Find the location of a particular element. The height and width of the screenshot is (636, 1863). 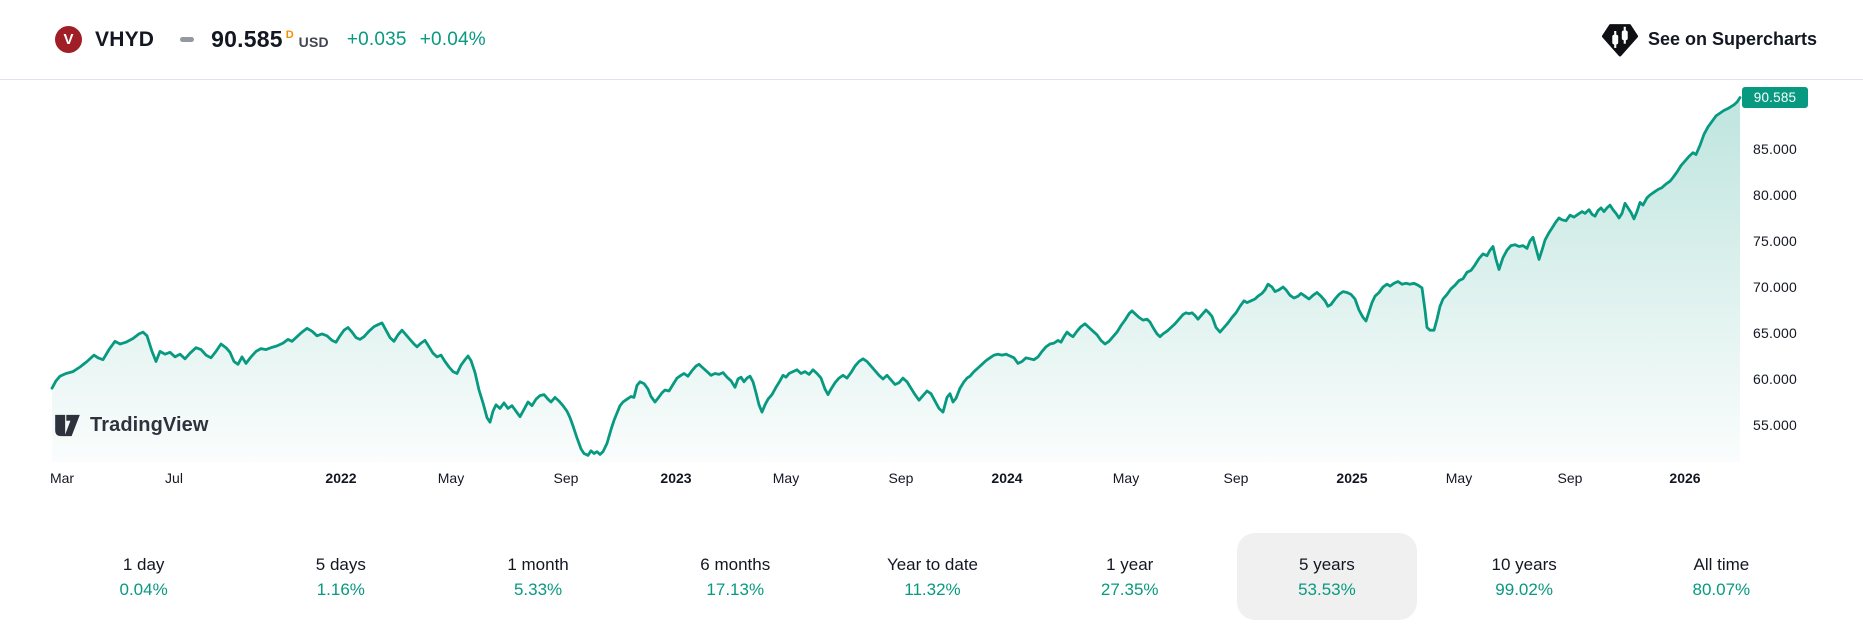

range-label: Year to date is located at coordinates (932, 564).